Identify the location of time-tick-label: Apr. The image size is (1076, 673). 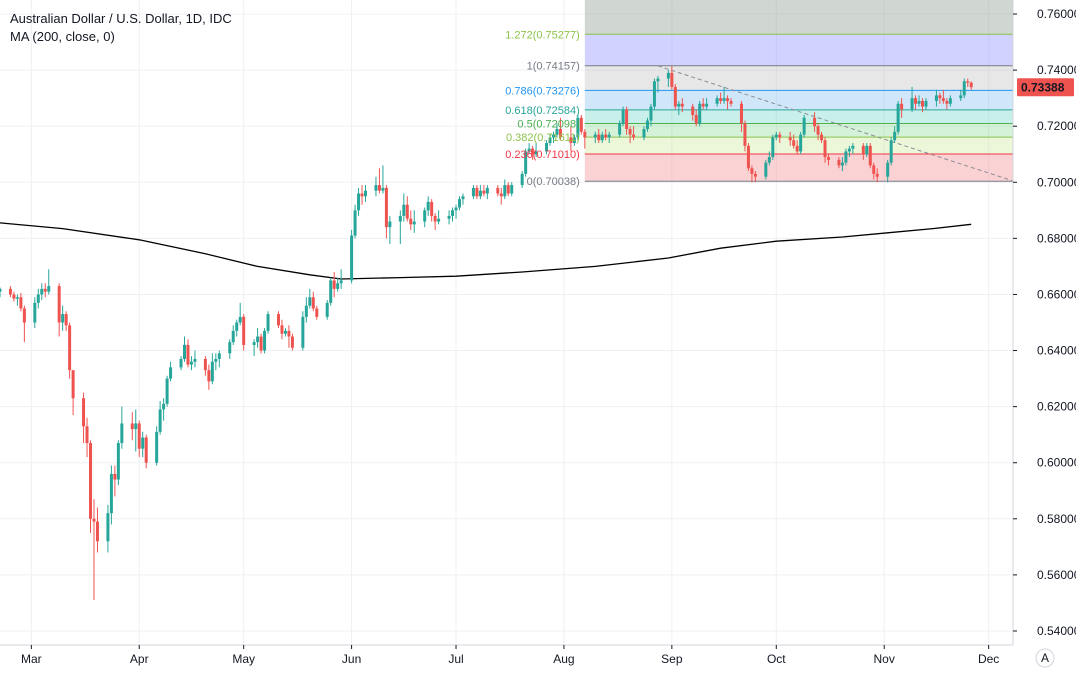
(139, 659).